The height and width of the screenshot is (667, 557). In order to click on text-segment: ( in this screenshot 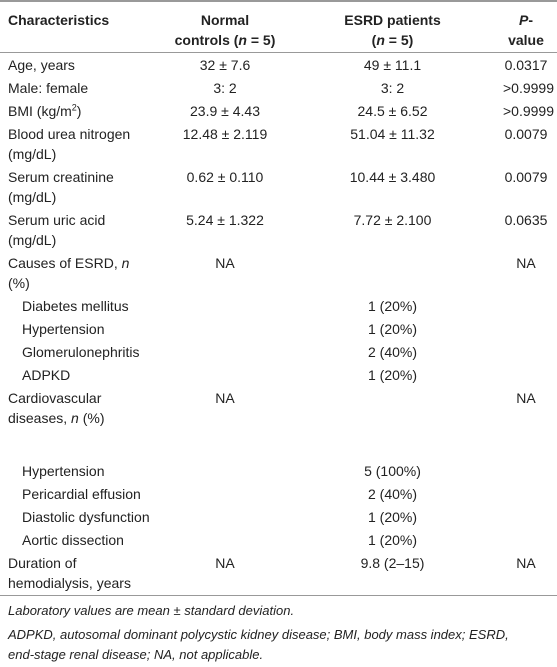, I will do `click(374, 40)`.